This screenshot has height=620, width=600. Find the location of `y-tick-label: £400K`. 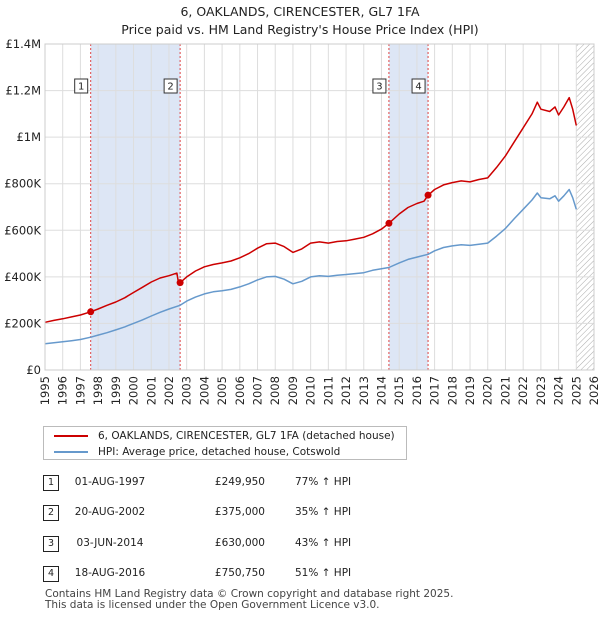

y-tick-label: £400K is located at coordinates (22, 277).